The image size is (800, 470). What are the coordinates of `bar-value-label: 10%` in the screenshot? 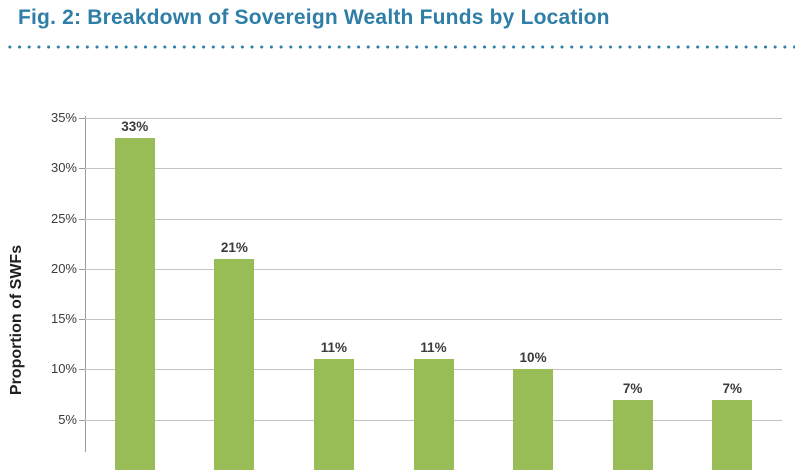 It's located at (533, 358).